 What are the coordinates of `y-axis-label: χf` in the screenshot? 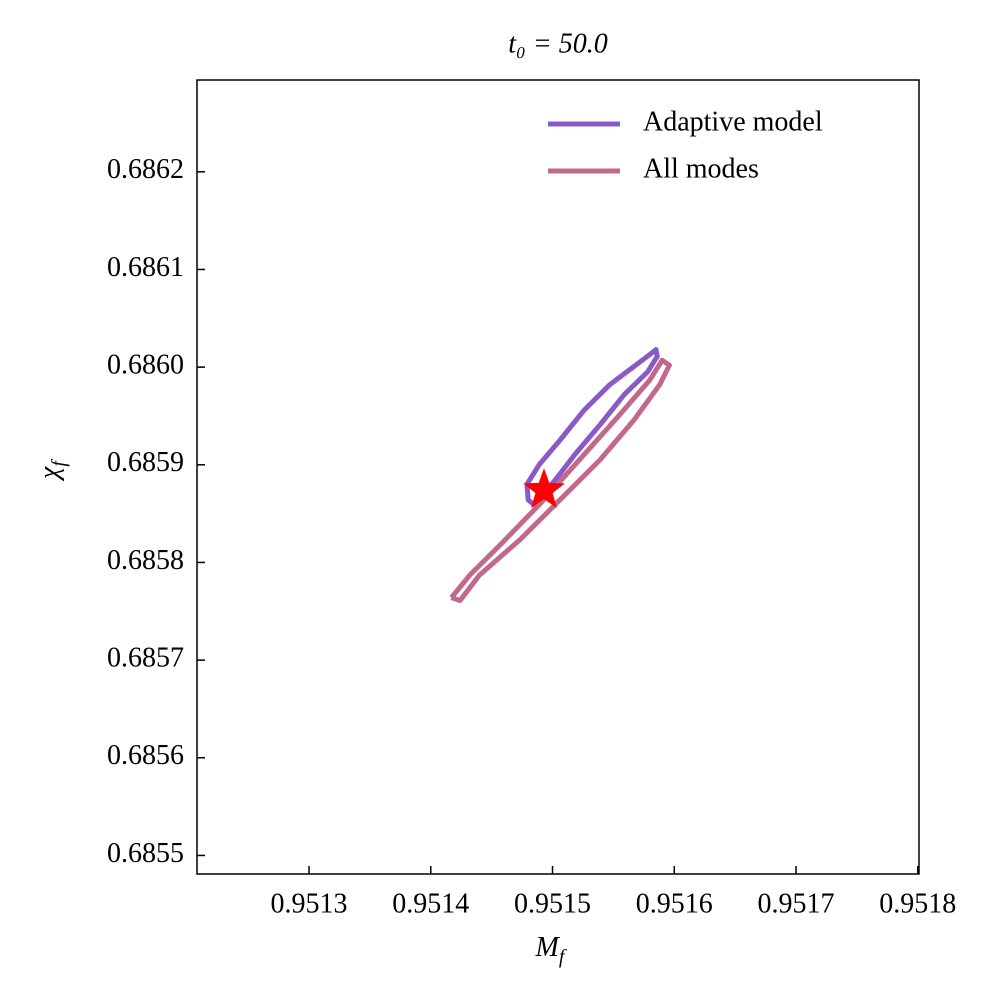 It's located at (51, 470).